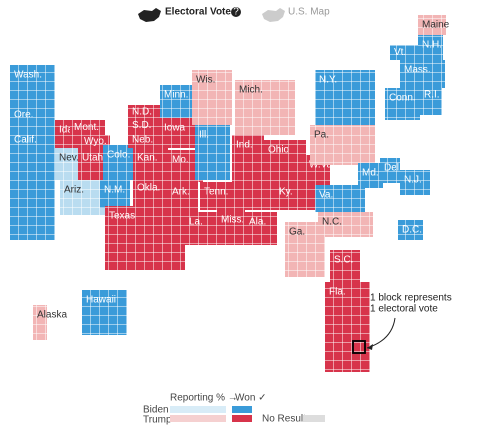 This screenshot has width=499, height=431. What do you see at coordinates (148, 188) in the screenshot?
I see `state-label: Okla.` at bounding box center [148, 188].